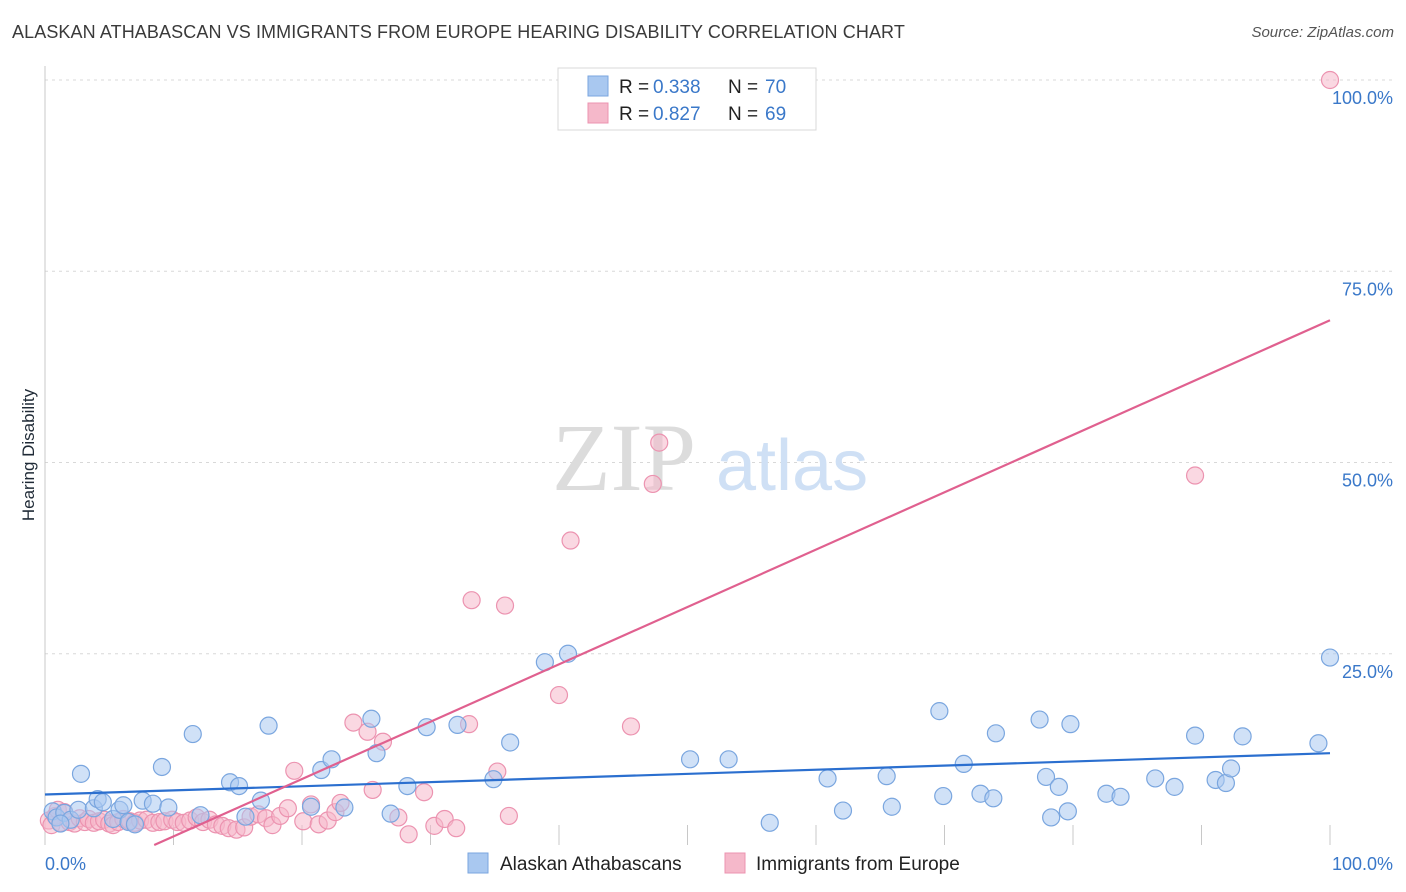 The image size is (1406, 892). What do you see at coordinates (792, 466) in the screenshot?
I see `watermark-atlas: atlas` at bounding box center [792, 466].